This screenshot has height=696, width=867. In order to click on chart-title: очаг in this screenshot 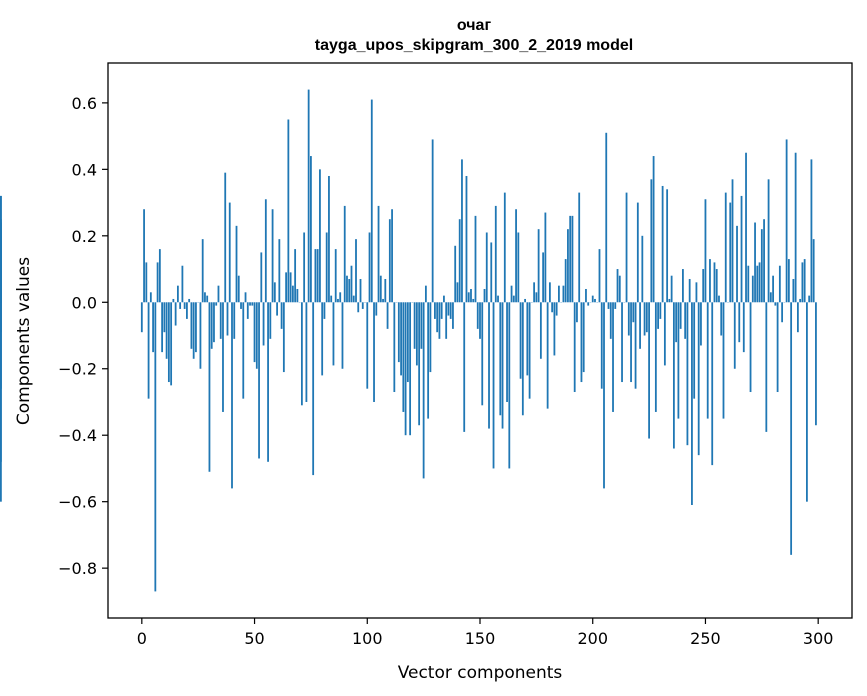, I will do `click(474, 25)`.